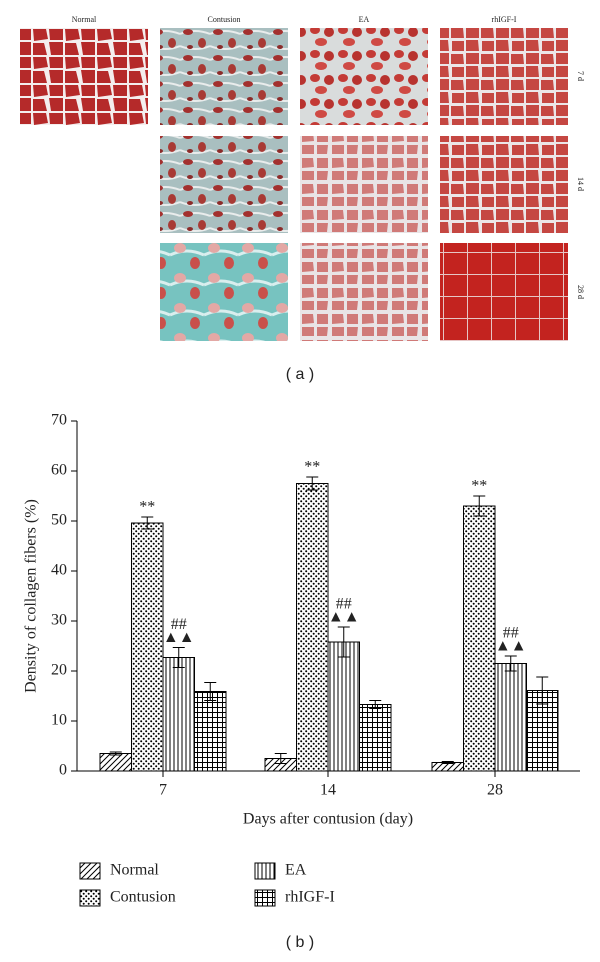 This screenshot has height=962, width=600. I want to click on y-tick-label: 10, so click(59, 720).